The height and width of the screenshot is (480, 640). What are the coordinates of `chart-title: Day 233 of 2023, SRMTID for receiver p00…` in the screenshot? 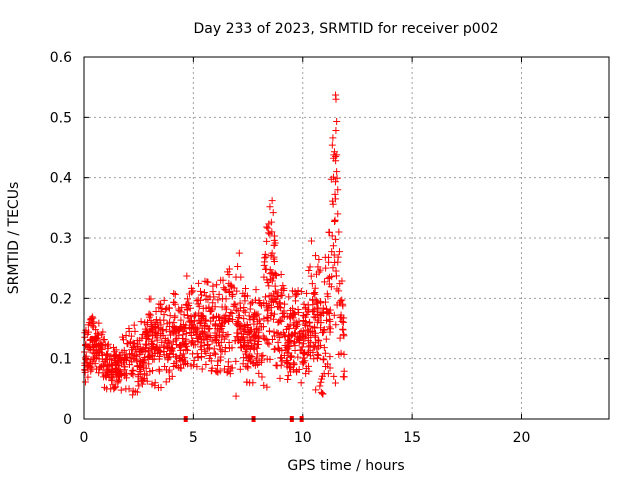 It's located at (345, 29).